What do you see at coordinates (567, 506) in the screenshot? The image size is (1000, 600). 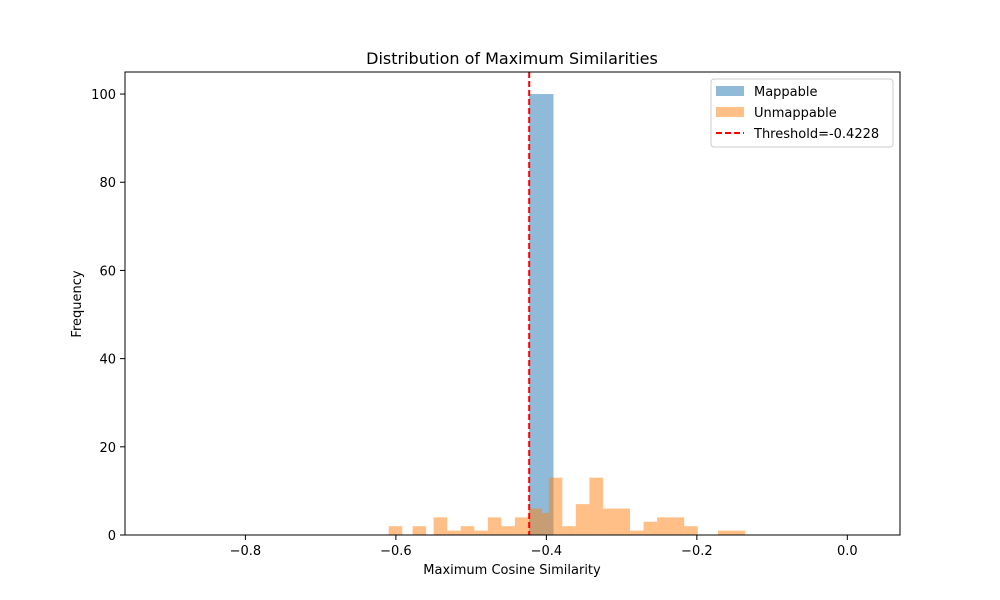 I see `series-unmappable` at bounding box center [567, 506].